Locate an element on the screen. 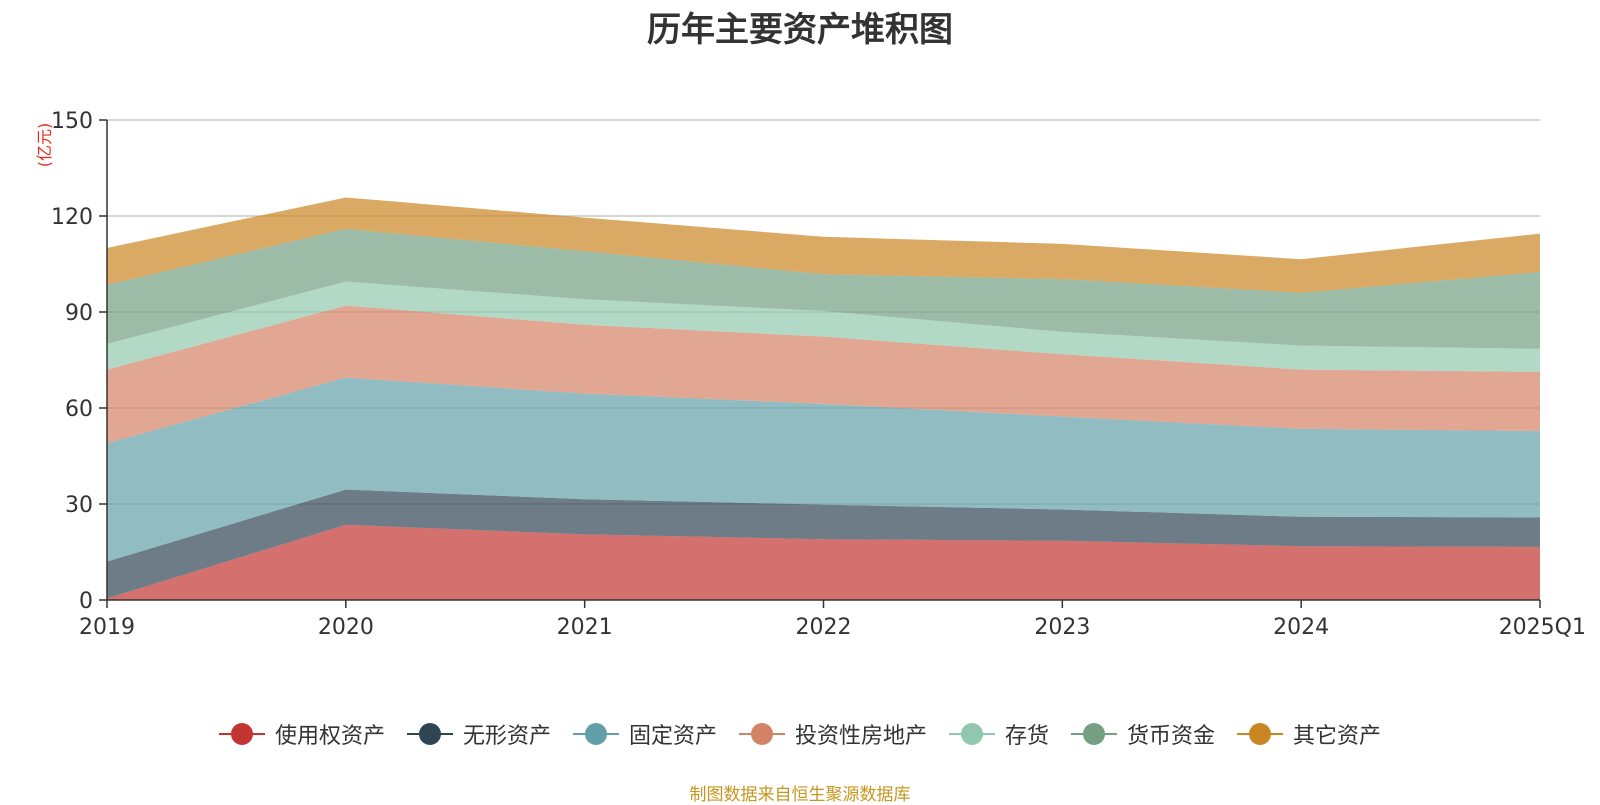  x-tick-label: 2023 is located at coordinates (1062, 627).